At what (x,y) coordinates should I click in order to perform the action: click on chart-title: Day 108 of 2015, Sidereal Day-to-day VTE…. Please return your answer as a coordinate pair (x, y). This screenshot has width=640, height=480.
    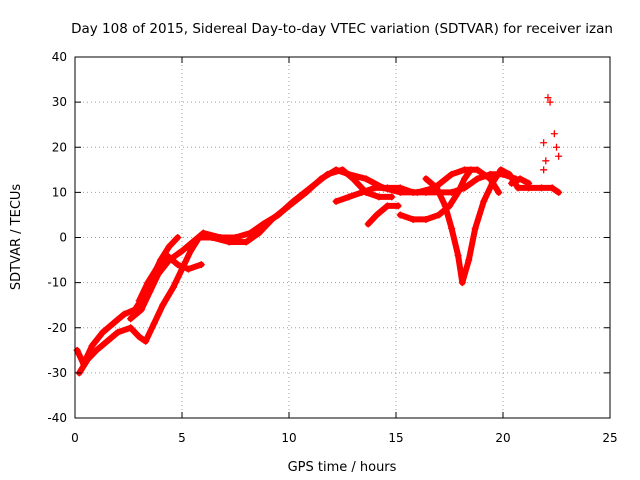
    Looking at the image, I should click on (342, 29).